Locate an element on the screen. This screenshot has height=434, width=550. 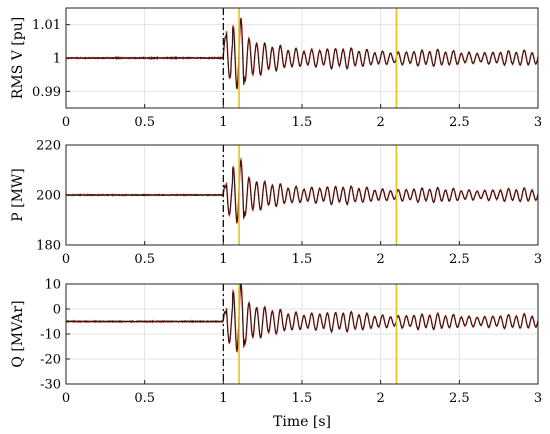
y-tick-label: 220 is located at coordinates (48, 146).